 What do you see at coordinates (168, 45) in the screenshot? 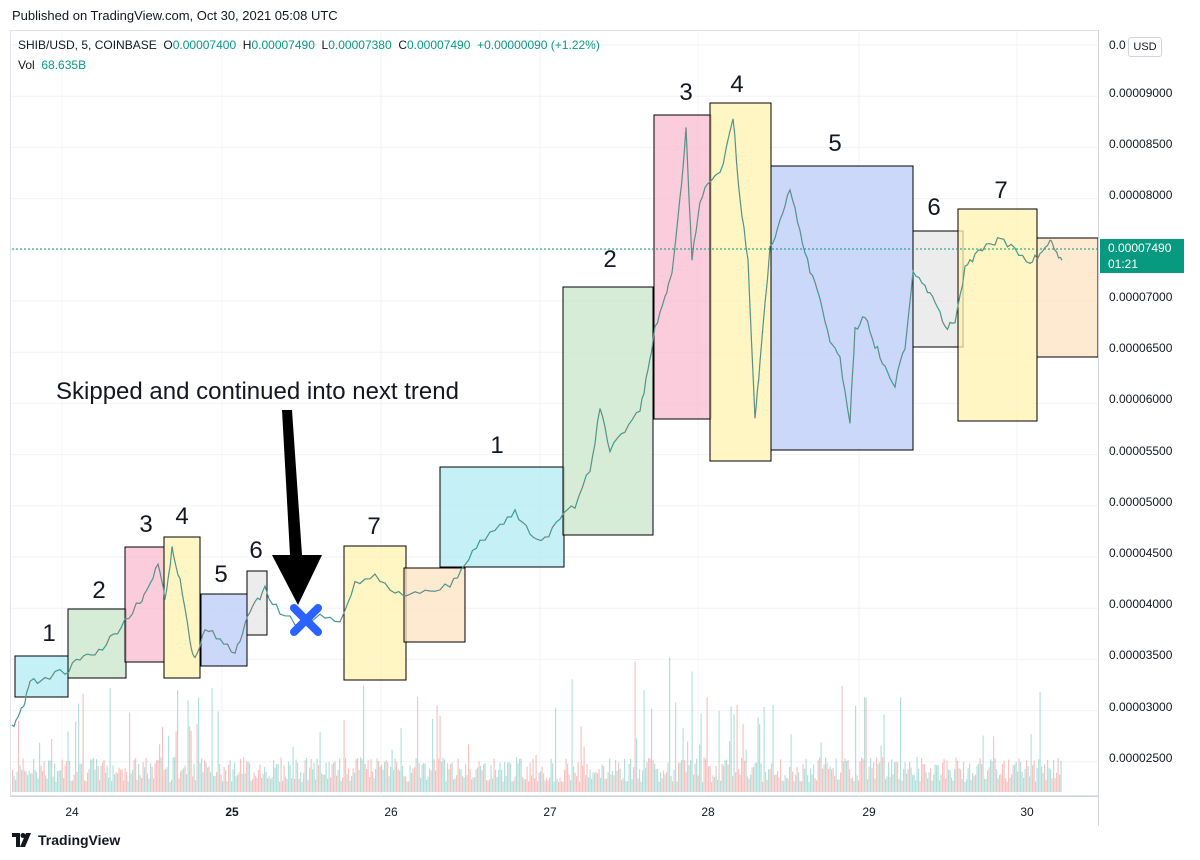
I see `open-label: O` at bounding box center [168, 45].